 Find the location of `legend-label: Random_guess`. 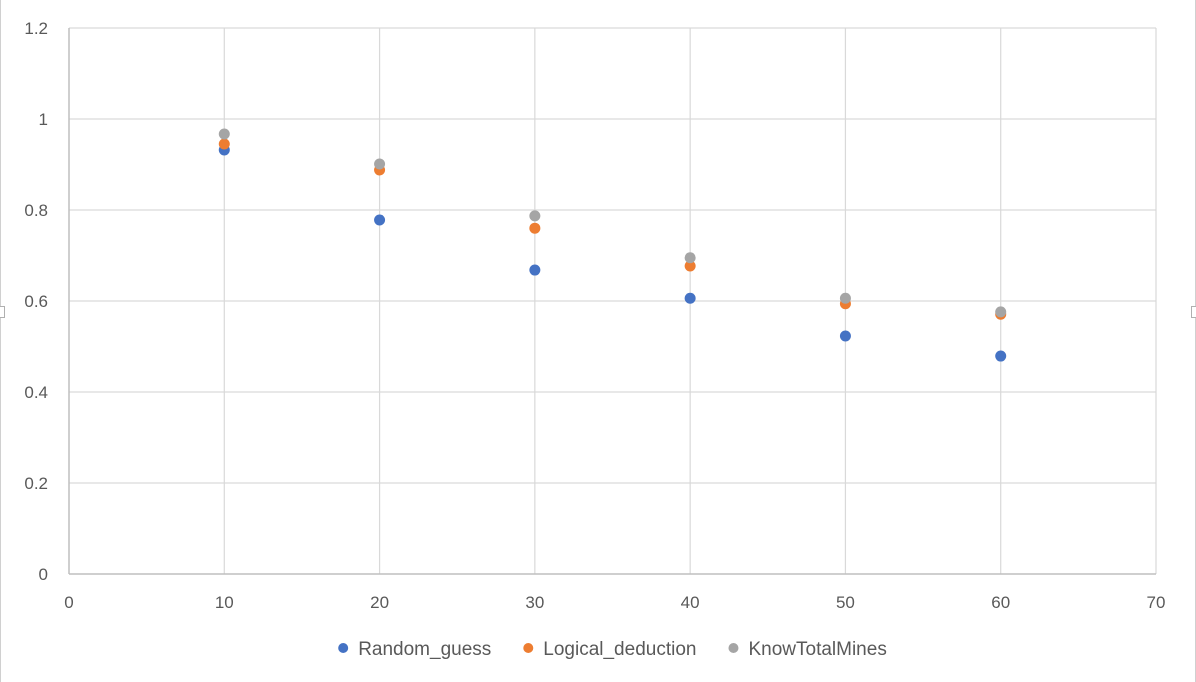

legend-label: Random_guess is located at coordinates (424, 649).